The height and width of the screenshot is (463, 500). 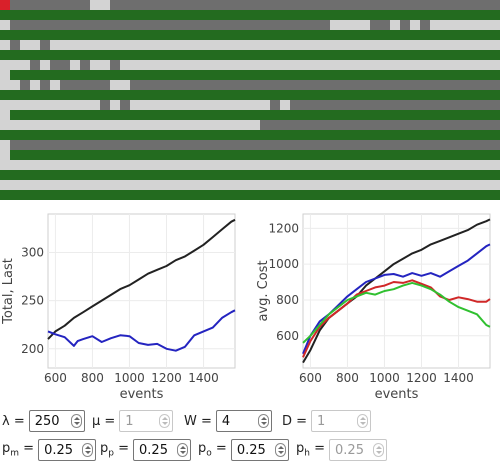 I want to click on pm-input, so click(x=67, y=450).